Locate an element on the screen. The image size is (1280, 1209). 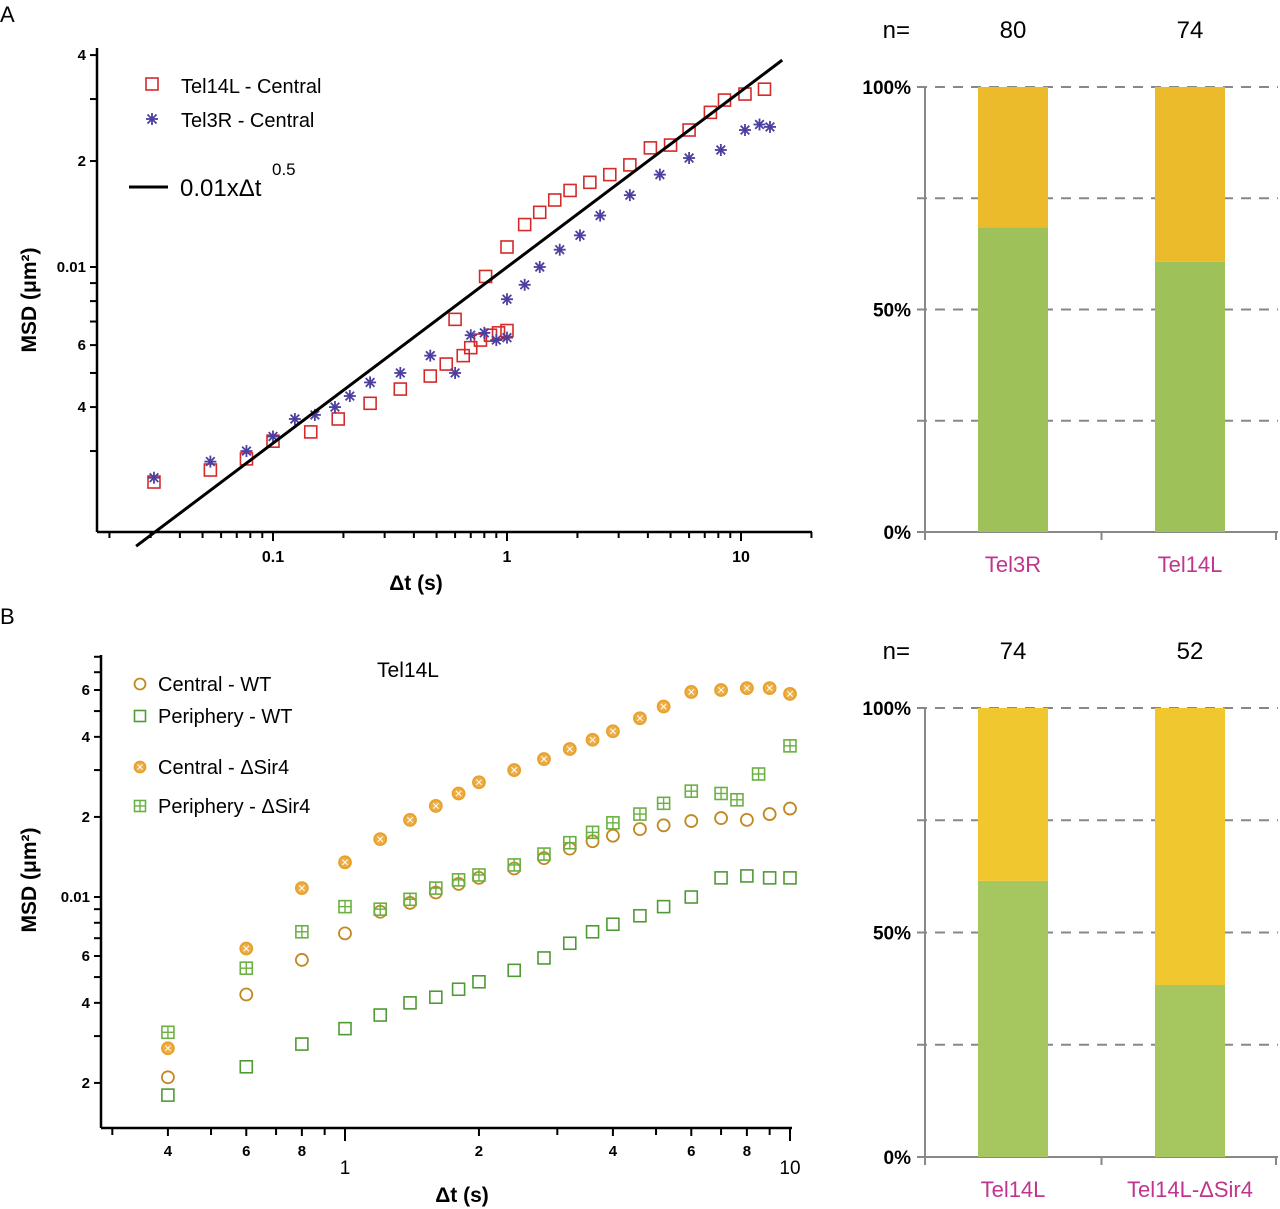
y-tick-label: 100% is located at coordinates (886, 88).